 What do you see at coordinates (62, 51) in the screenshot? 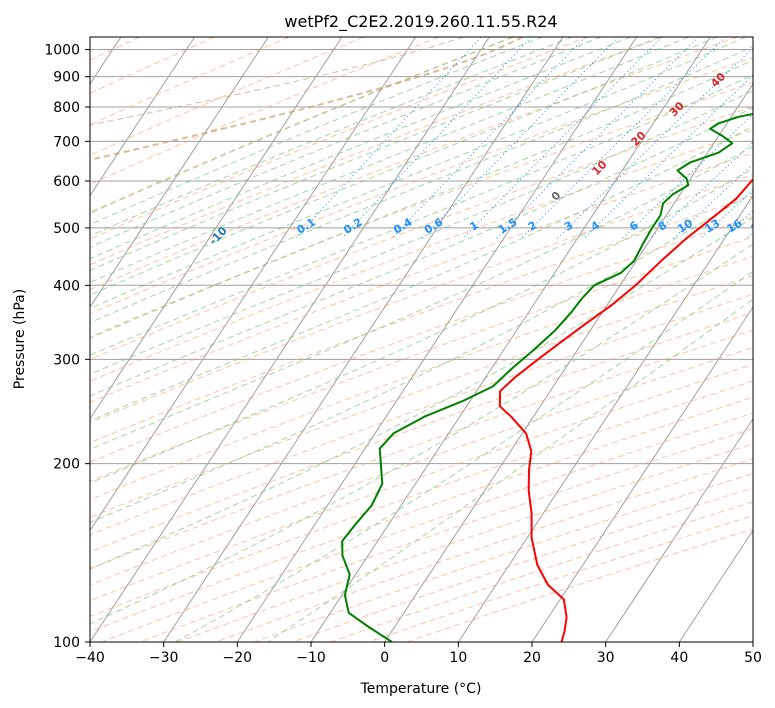
I see `y-tick-label: 1000` at bounding box center [62, 51].